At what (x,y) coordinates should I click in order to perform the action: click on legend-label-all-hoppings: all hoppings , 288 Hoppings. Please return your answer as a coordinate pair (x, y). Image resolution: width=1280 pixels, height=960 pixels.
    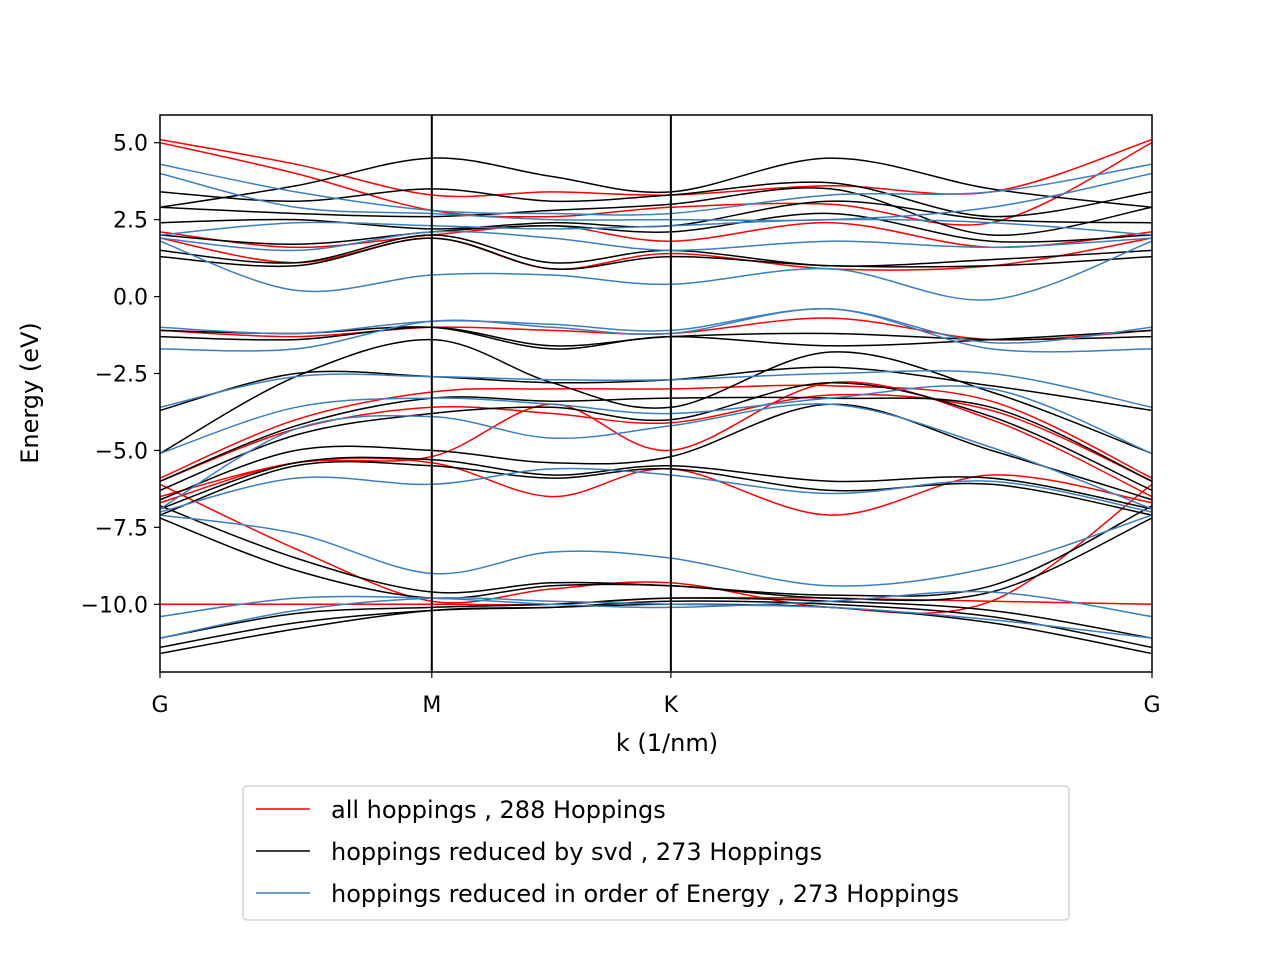
    Looking at the image, I should click on (498, 810).